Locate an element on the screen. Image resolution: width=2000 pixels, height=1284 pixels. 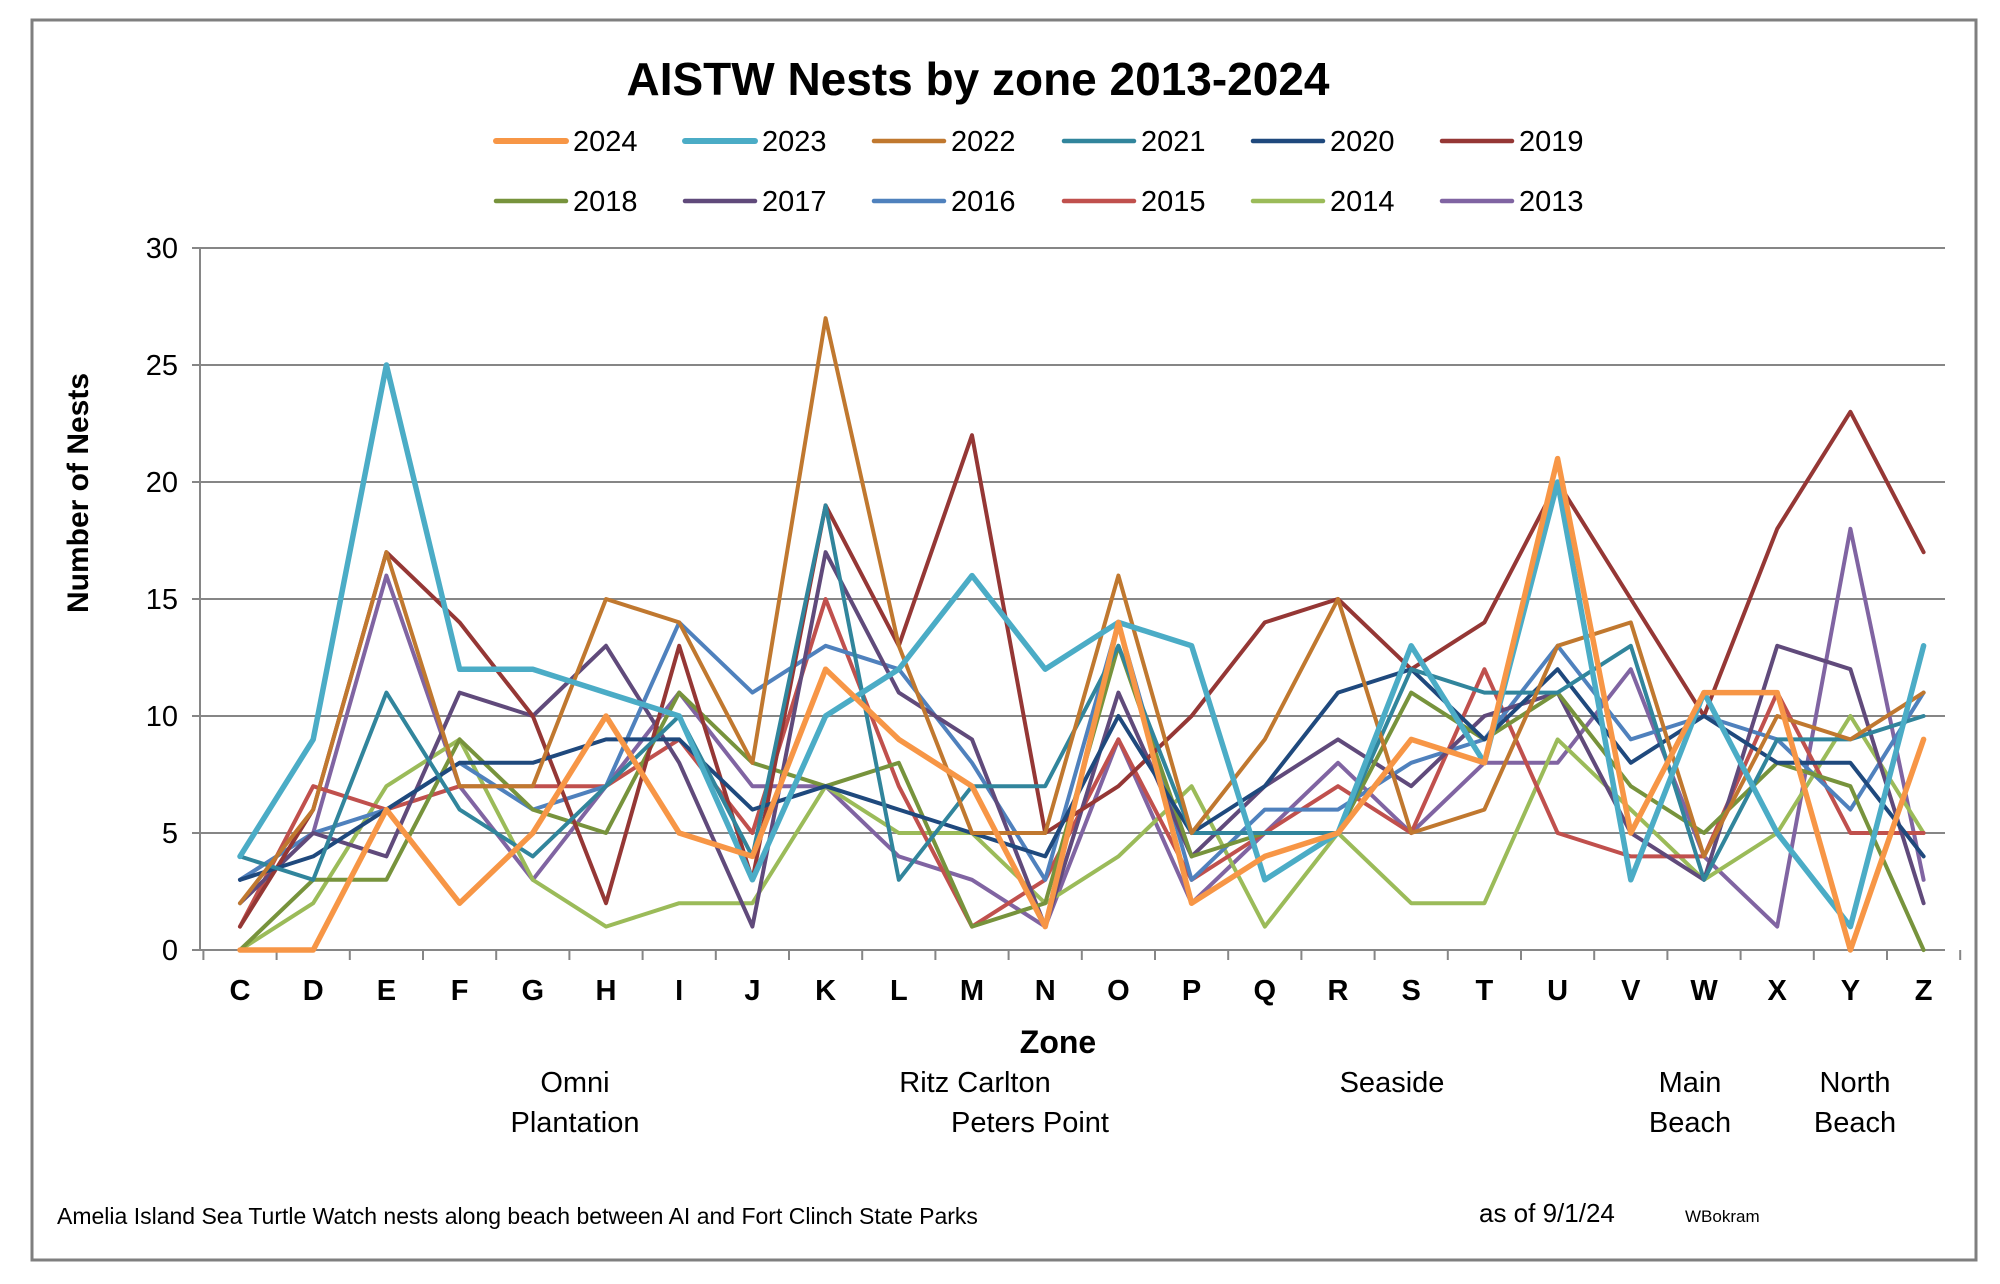
x-tick-label: M is located at coordinates (972, 991).